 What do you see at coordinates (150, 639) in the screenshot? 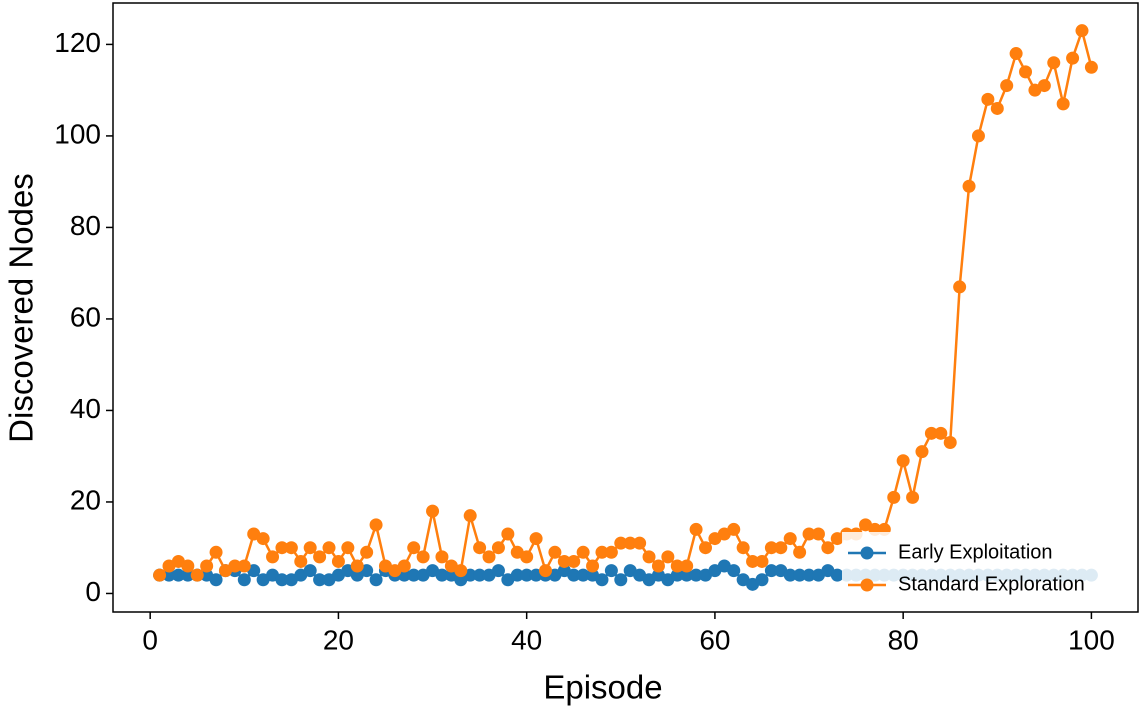
I see `x-tick-label: 0` at bounding box center [150, 639].